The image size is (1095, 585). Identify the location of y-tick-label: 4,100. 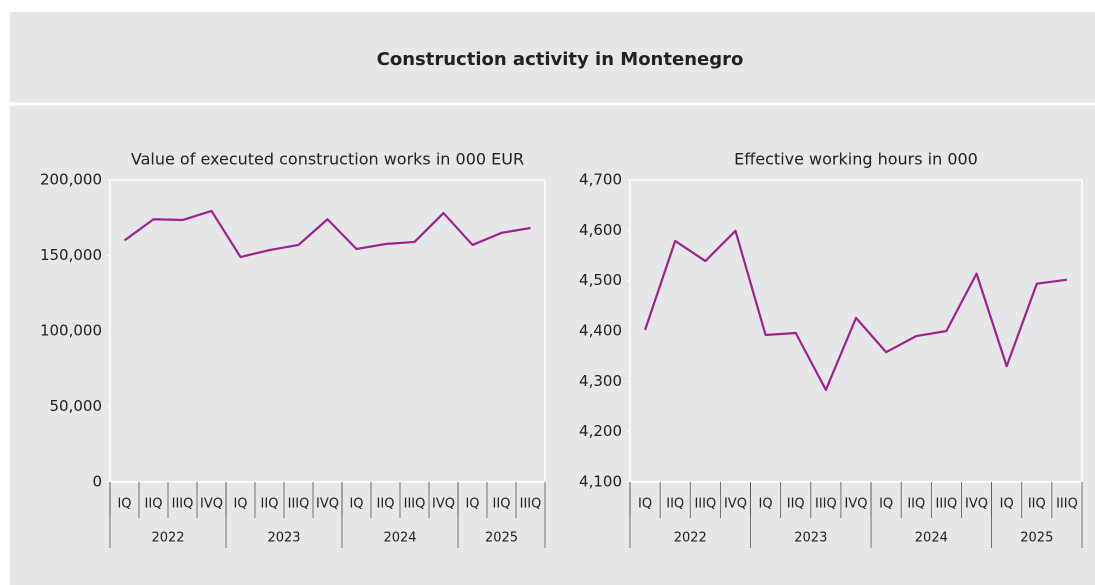
(600, 482).